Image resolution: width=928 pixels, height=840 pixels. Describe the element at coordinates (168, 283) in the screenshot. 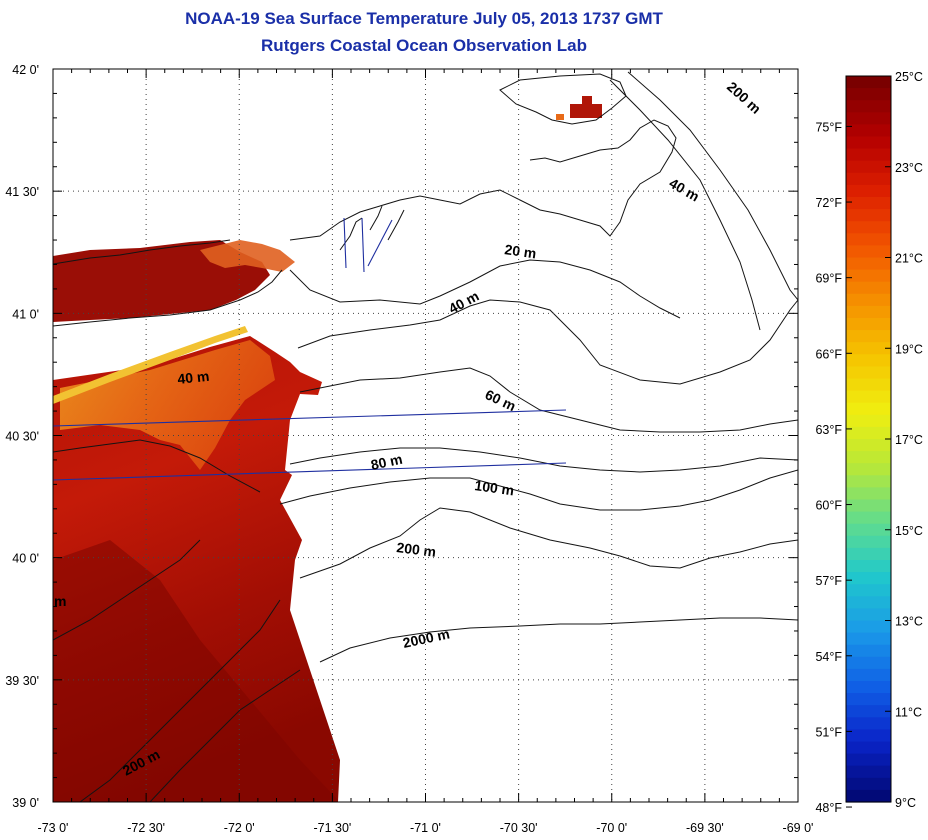

I see `coastline-long-island` at that location.